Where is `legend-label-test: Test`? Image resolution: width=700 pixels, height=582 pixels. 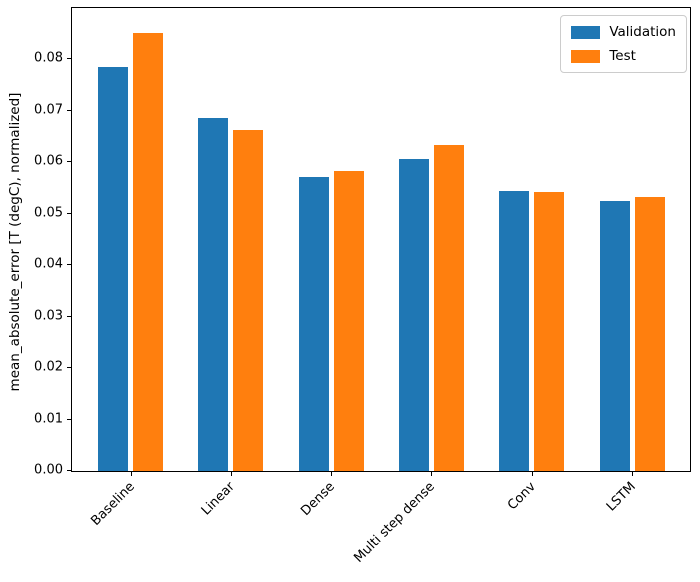
legend-label-test: Test is located at coordinates (622, 56).